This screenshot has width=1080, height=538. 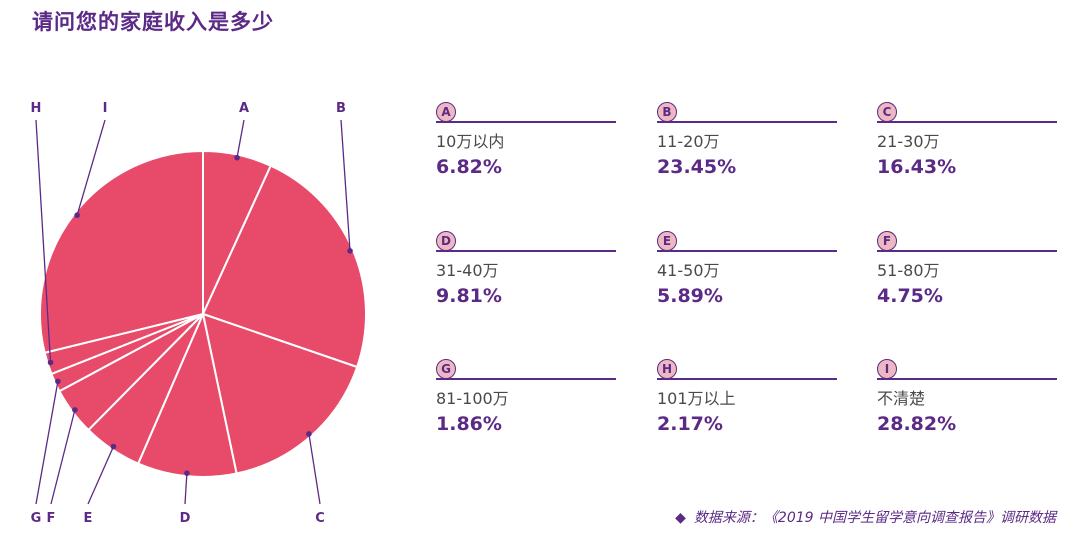 What do you see at coordinates (446, 241) in the screenshot?
I see `legend-badge: D` at bounding box center [446, 241].